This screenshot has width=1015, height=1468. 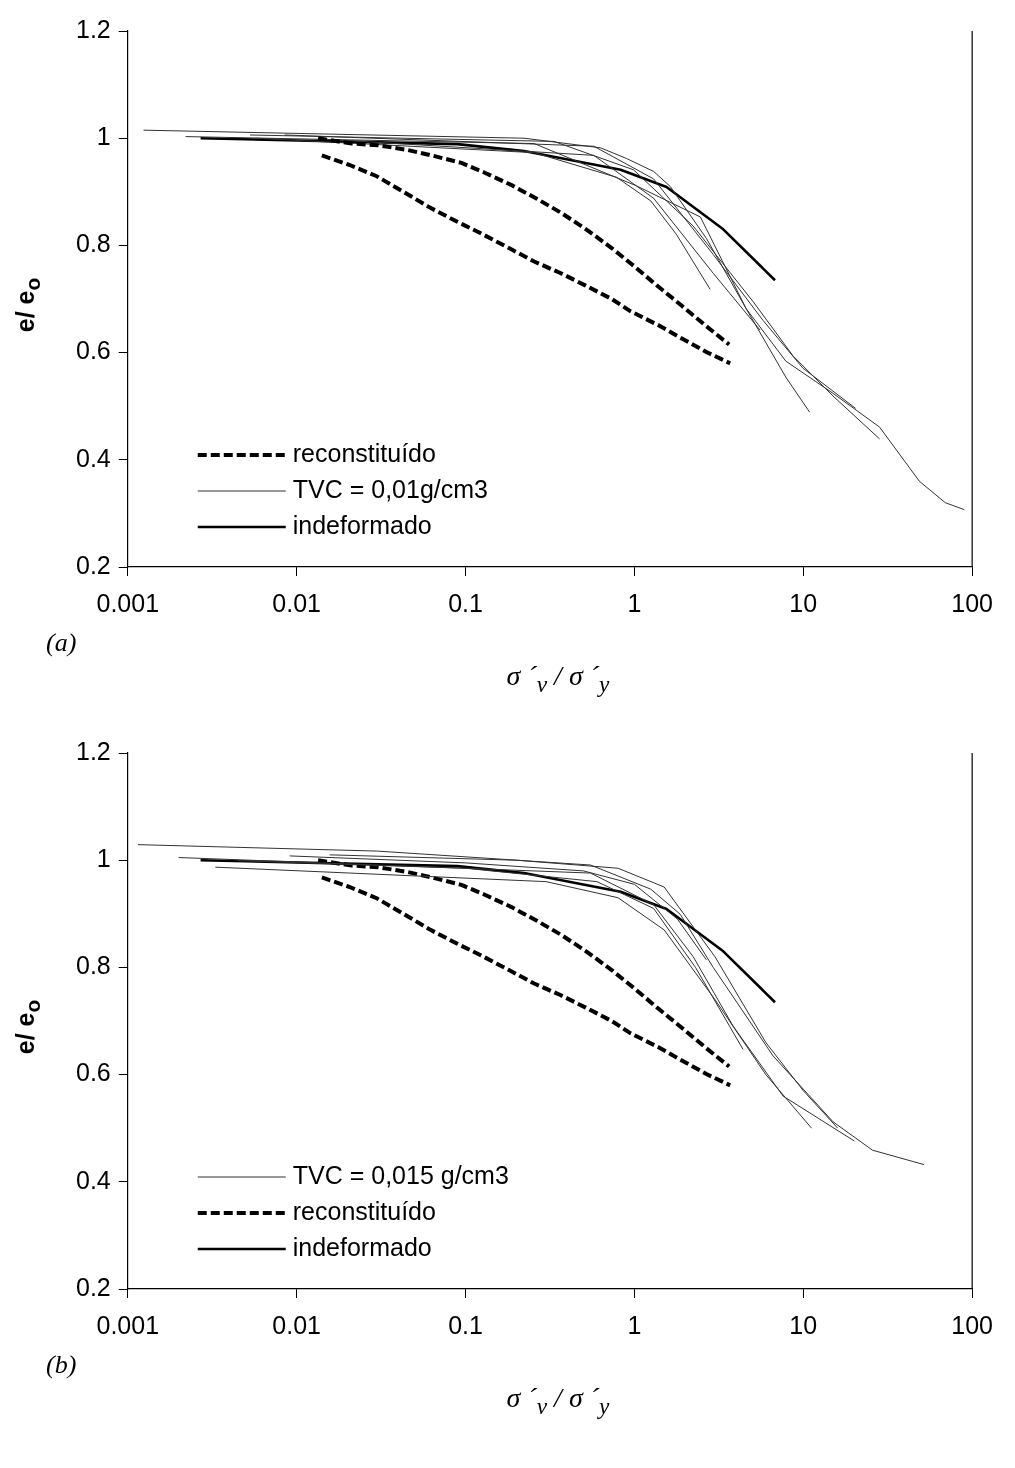 I want to click on legend-label: TVC = 0,015 g/cm3, so click(x=400, y=1174).